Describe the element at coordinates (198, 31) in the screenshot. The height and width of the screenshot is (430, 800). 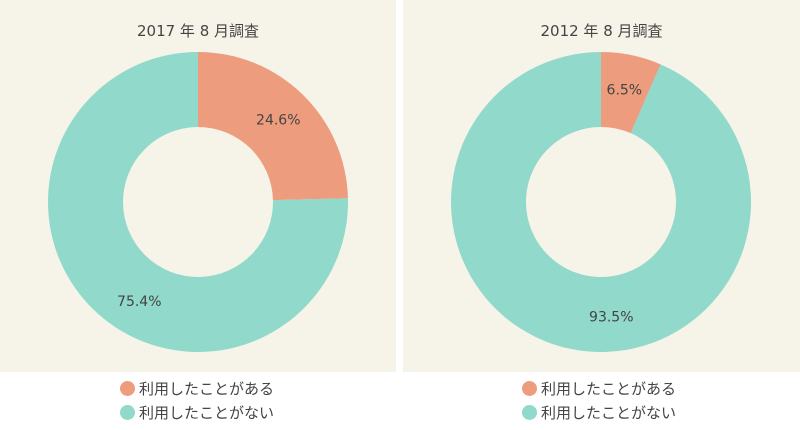
I see `chart-title: 2017 年 8 月調査` at that location.